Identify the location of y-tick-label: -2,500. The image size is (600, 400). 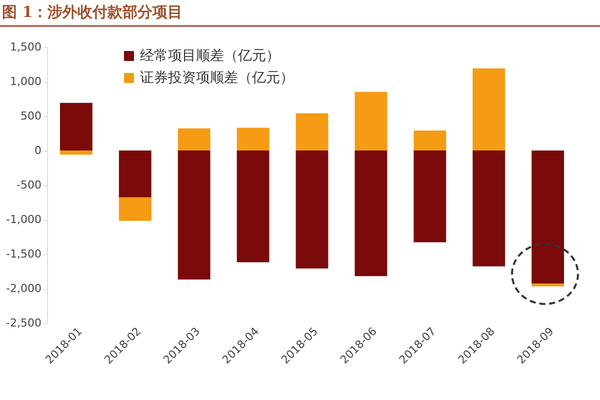
(24, 323).